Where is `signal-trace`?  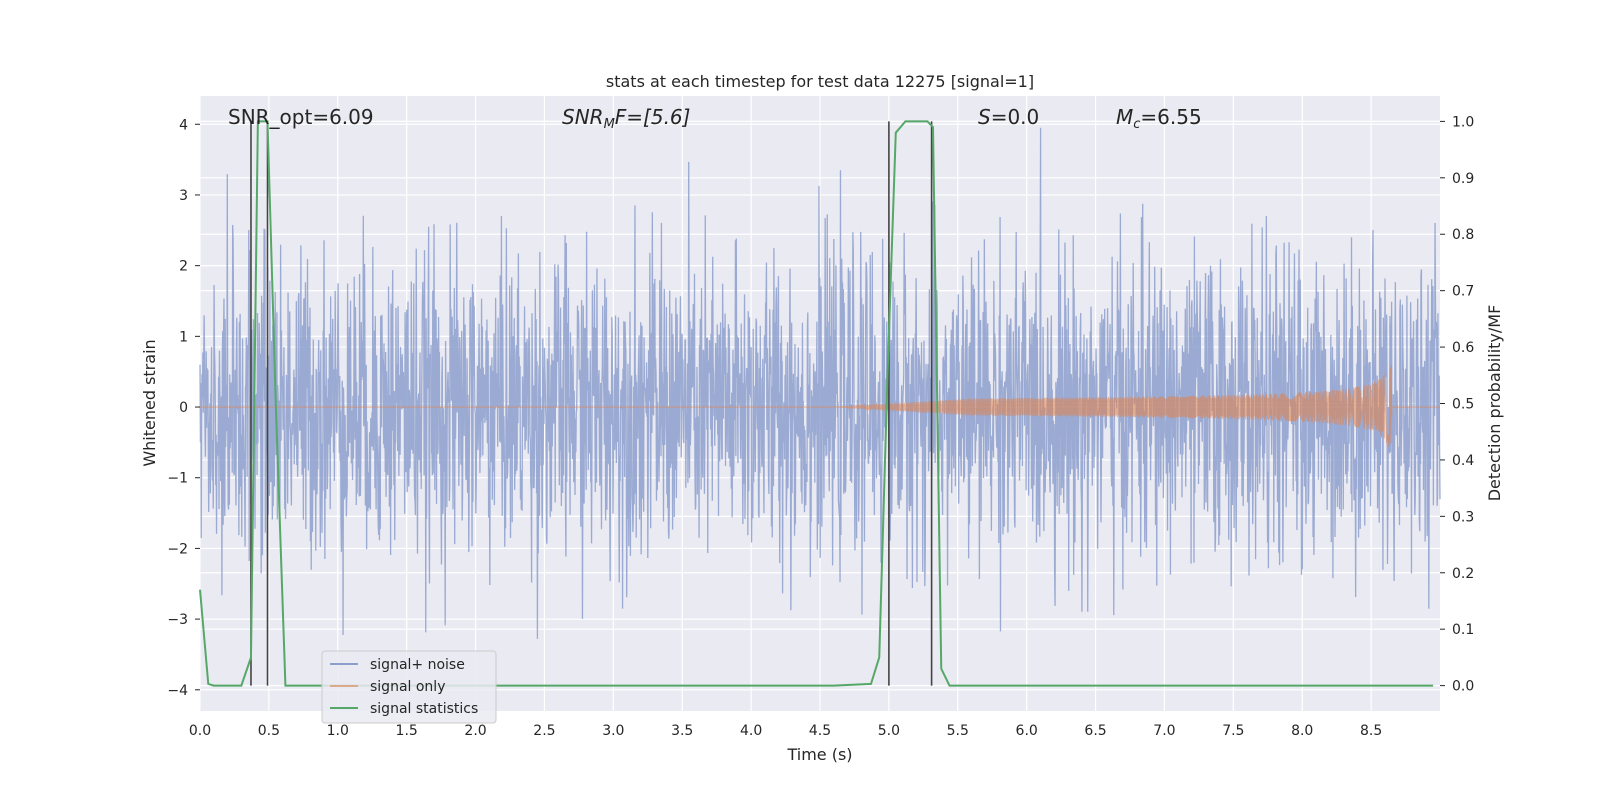 signal-trace is located at coordinates (820, 406).